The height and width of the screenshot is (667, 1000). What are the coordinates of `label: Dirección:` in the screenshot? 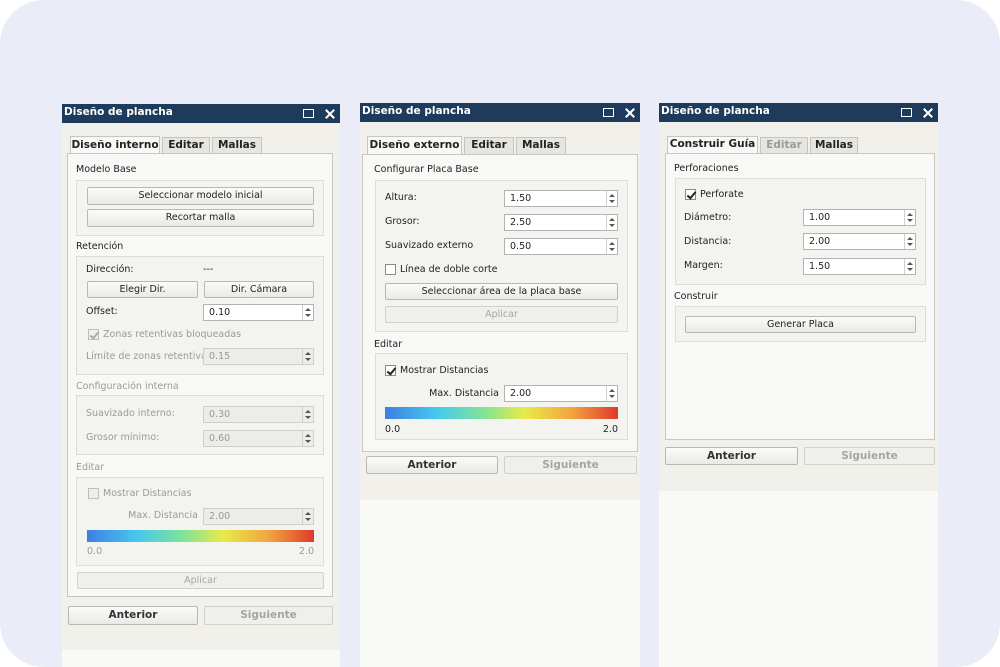 It's located at (110, 269).